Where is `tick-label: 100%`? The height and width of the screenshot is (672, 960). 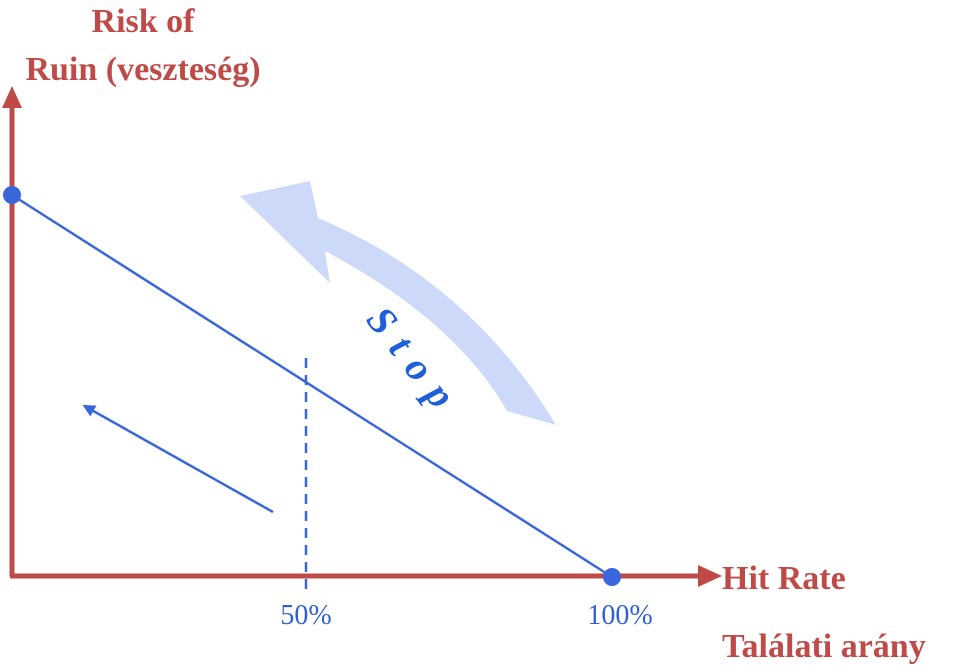
tick-label: 100% is located at coordinates (619, 615).